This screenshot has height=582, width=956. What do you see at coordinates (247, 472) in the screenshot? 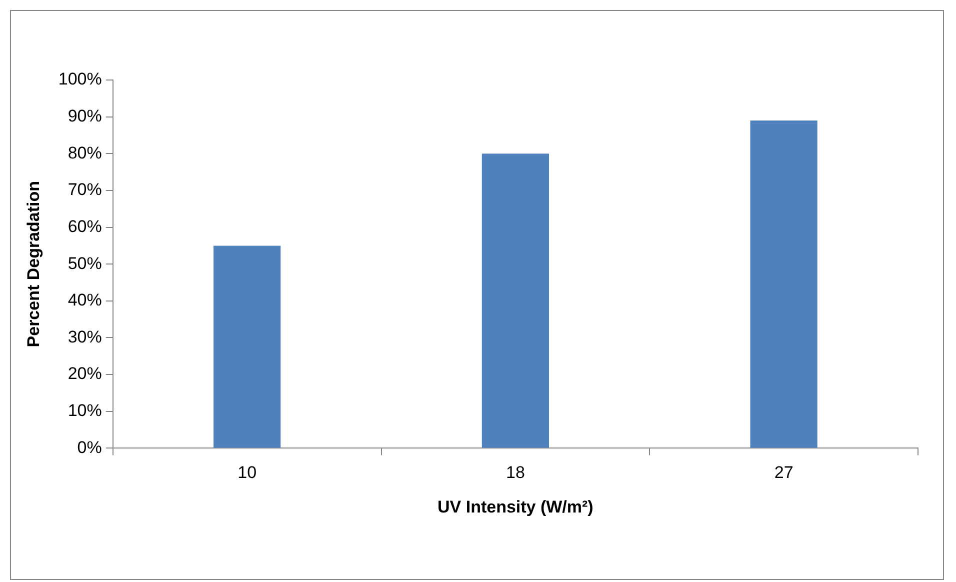
I see `x-tick-label: 10` at bounding box center [247, 472].